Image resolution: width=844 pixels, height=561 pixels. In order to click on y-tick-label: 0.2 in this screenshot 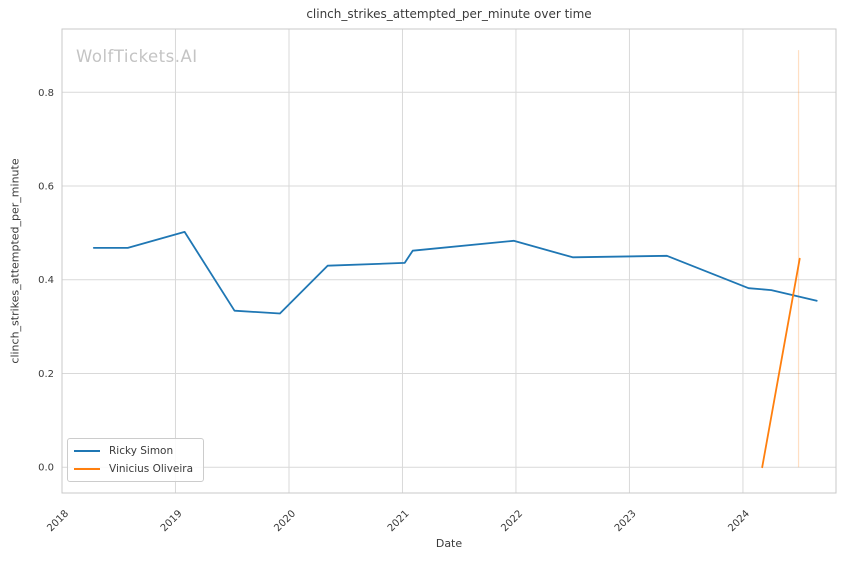, I will do `click(46, 374)`.